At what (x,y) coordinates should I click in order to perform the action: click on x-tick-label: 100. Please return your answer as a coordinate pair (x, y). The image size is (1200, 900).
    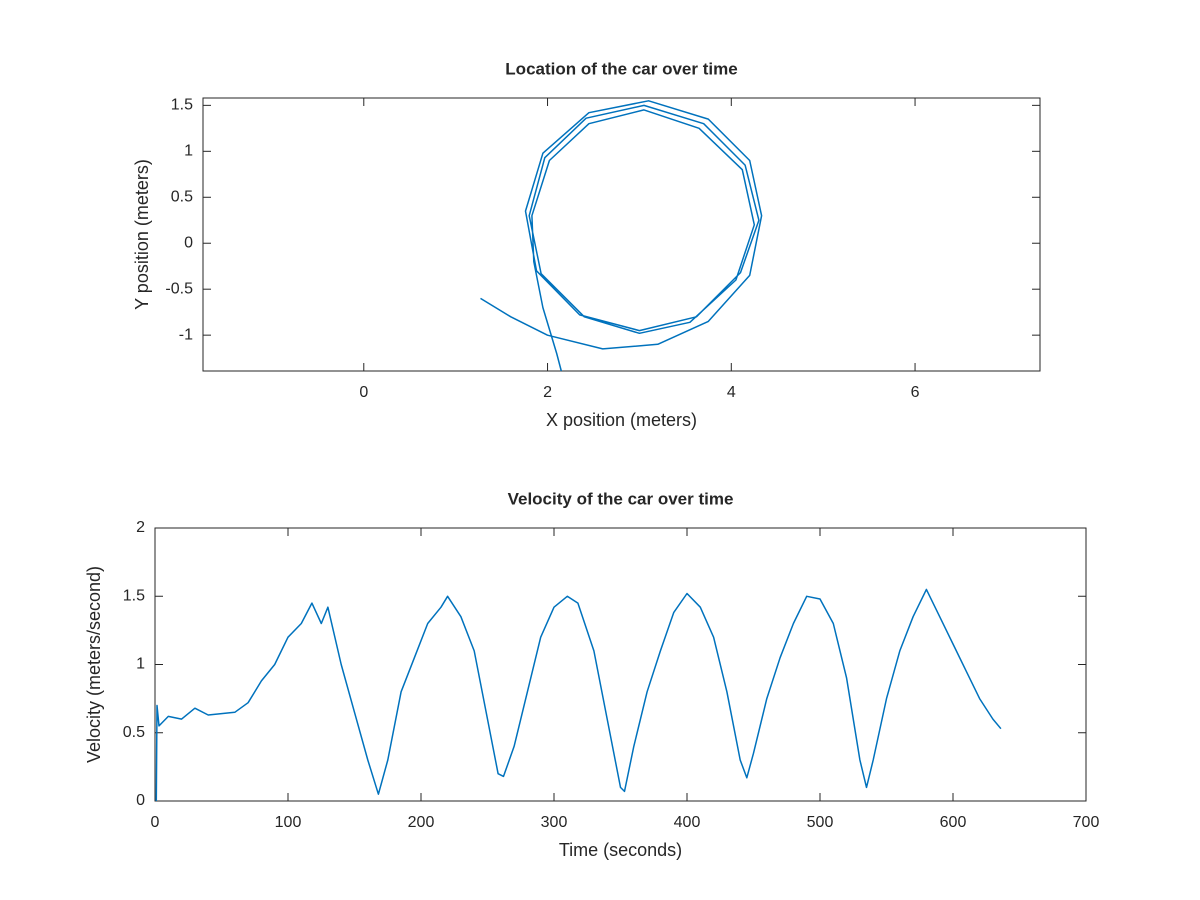
    Looking at the image, I should click on (288, 822).